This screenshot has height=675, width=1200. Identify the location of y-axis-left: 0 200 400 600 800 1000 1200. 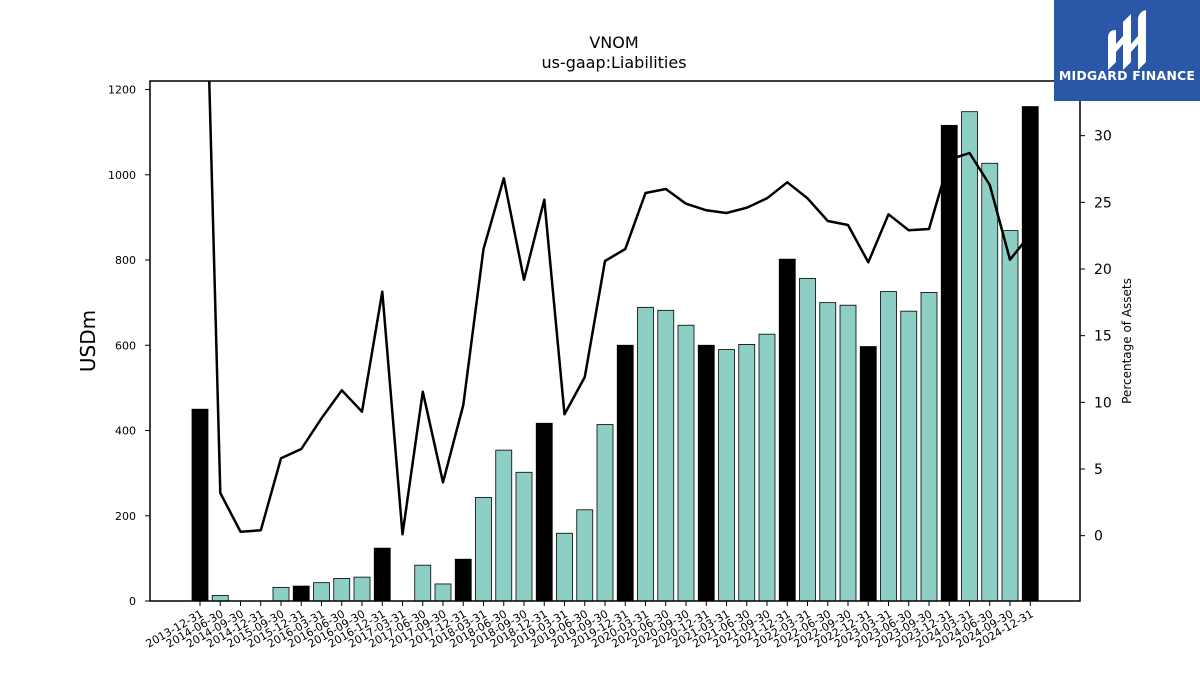
(129, 346).